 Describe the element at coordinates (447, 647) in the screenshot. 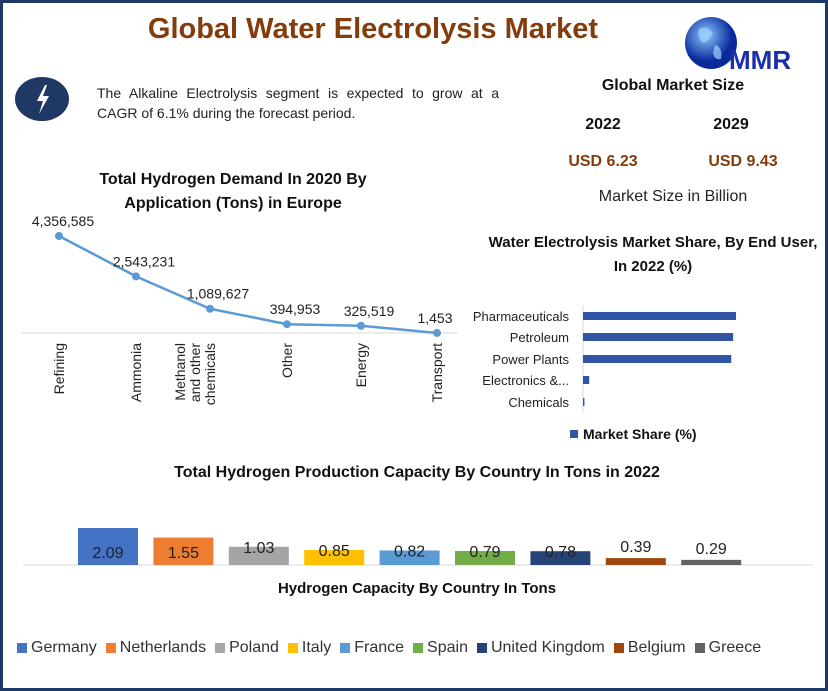

I see `legend-label: Spain` at that location.